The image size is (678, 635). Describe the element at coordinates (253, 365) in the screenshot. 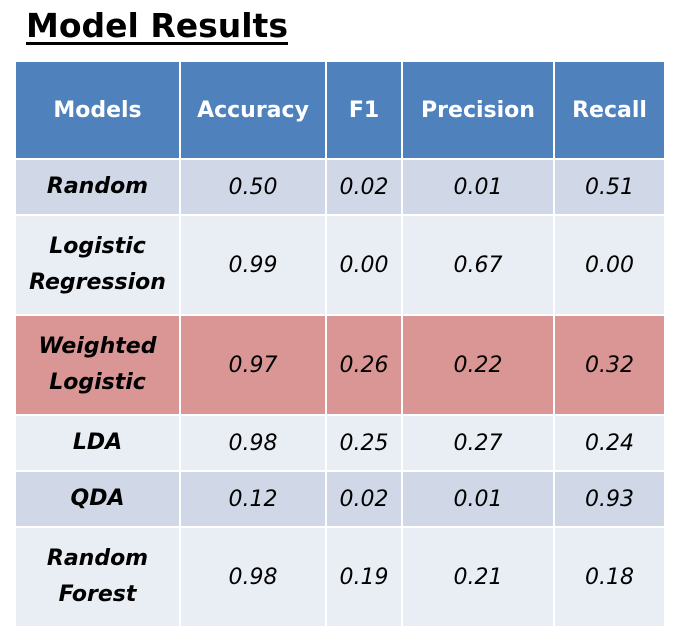

I see `accuracy-cell: 0.97` at that location.